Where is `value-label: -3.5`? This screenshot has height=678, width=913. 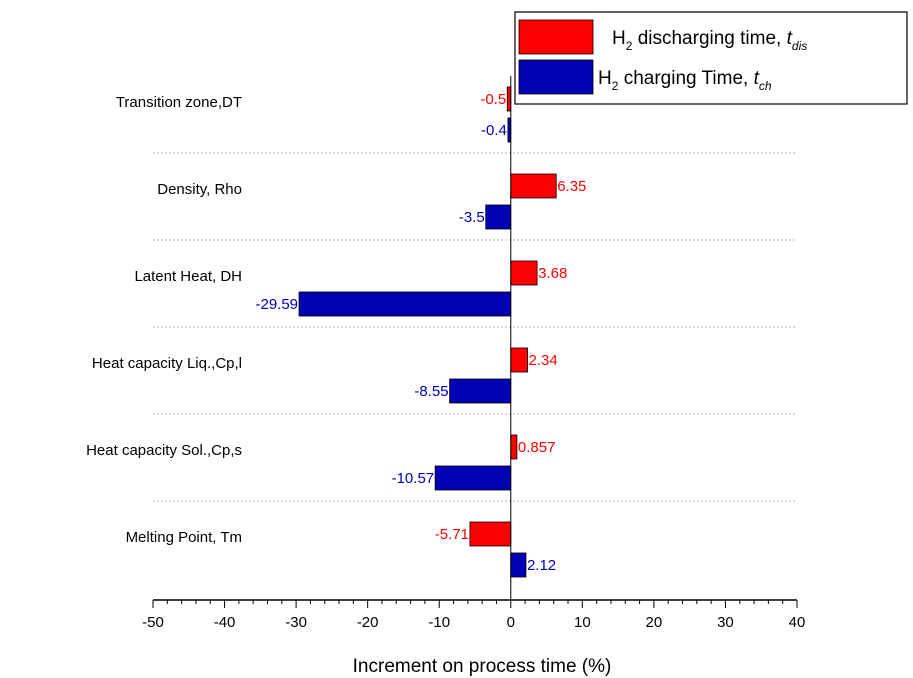 value-label: -3.5 is located at coordinates (472, 217).